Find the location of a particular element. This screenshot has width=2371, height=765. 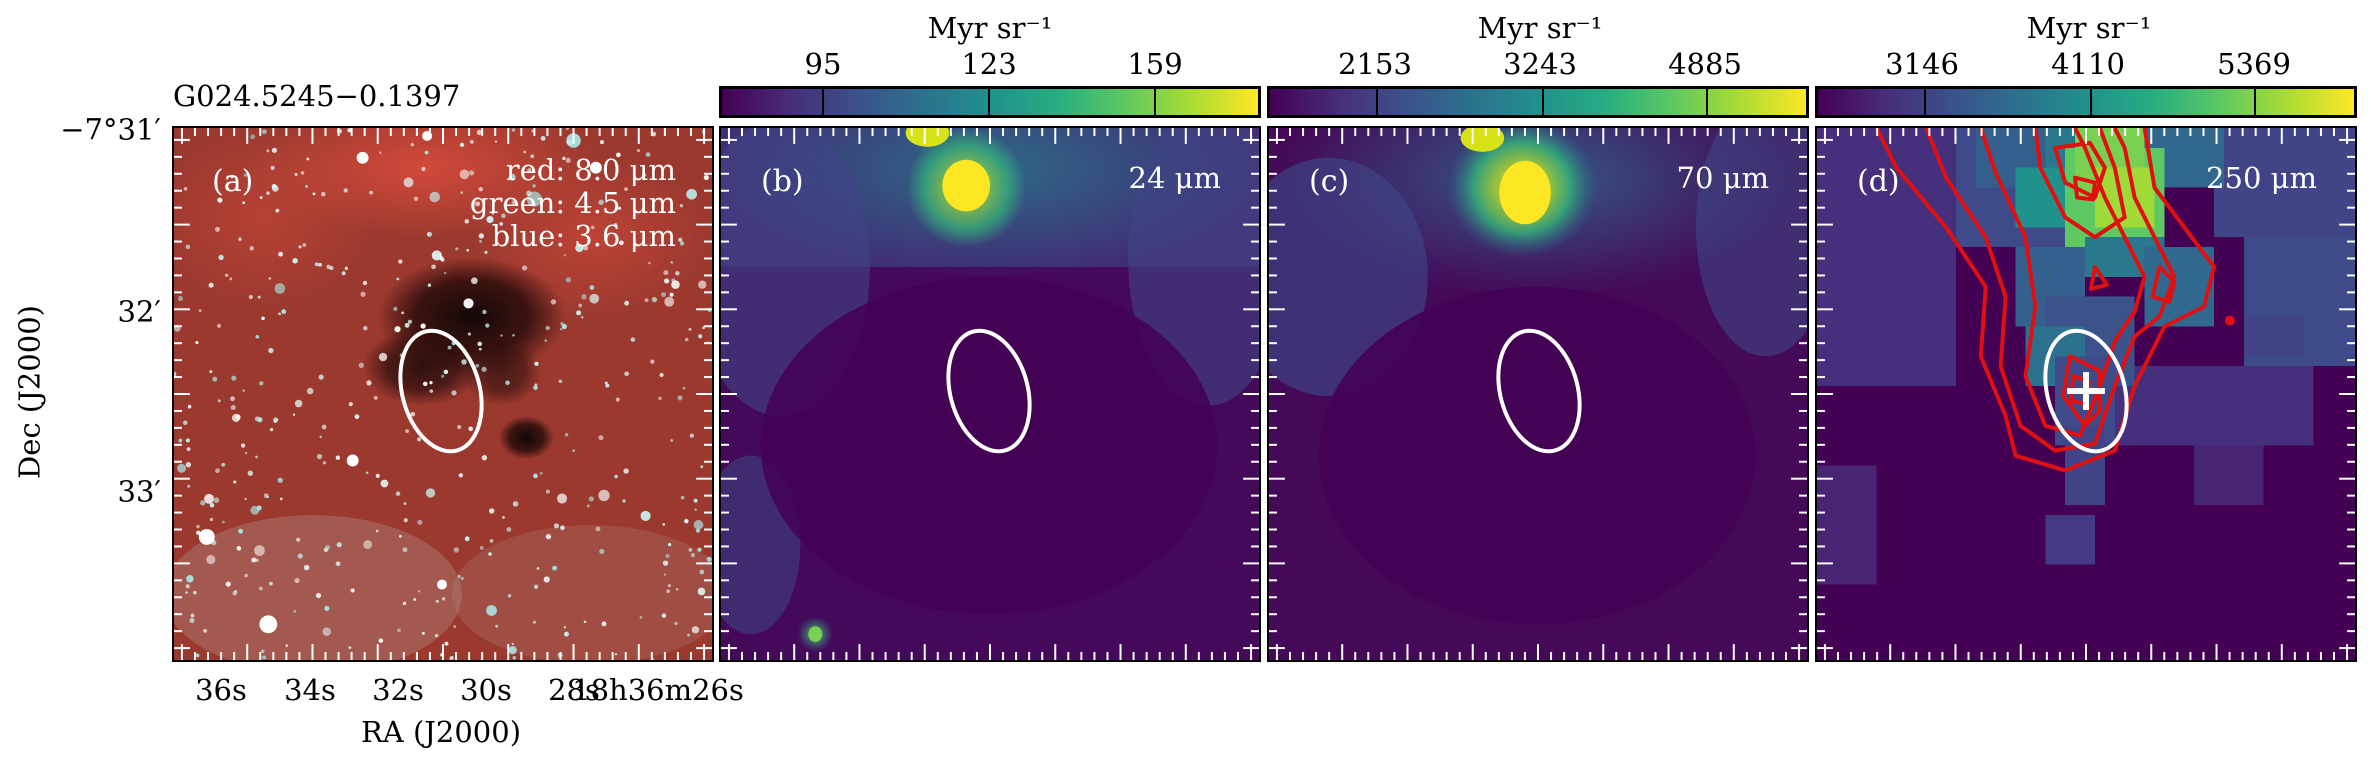

colorbar-c-tick: 4885 is located at coordinates (1705, 64).